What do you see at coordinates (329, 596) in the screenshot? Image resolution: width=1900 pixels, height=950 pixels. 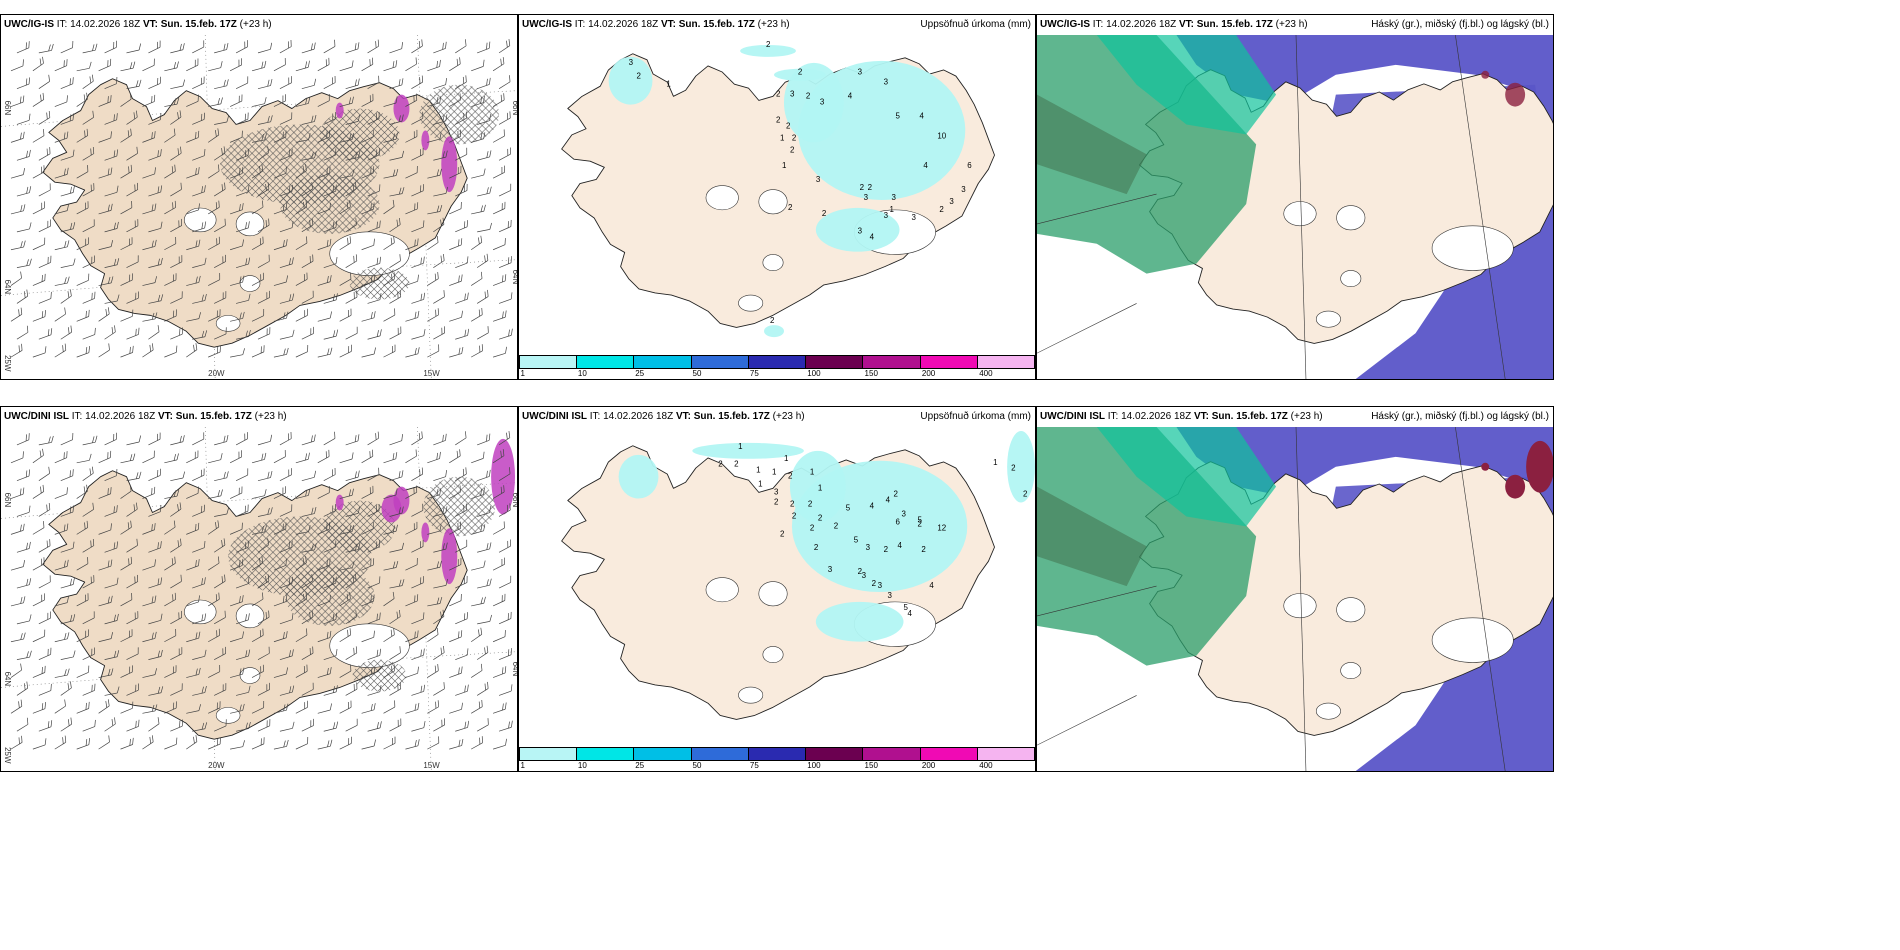 I see `hatched-area` at bounding box center [329, 596].